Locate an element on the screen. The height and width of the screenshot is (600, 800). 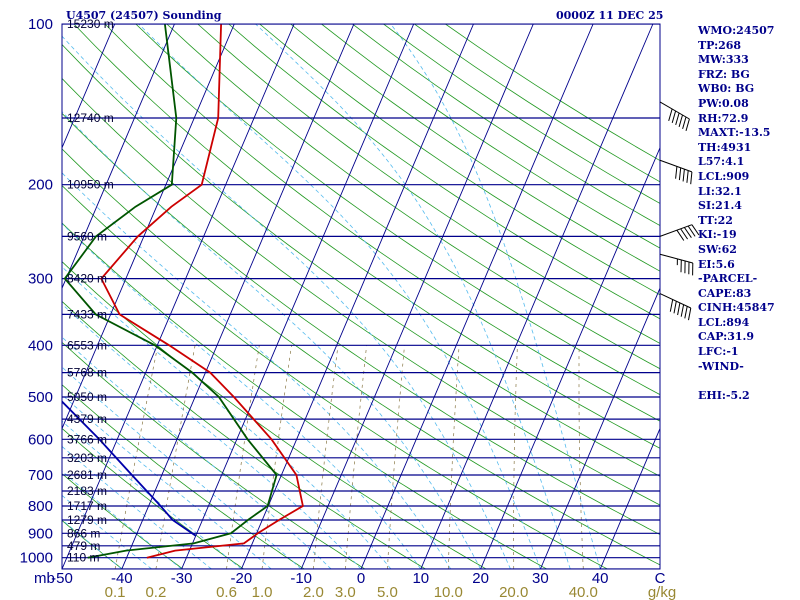
temperature-tick-label: 40 is located at coordinates (600, 578).